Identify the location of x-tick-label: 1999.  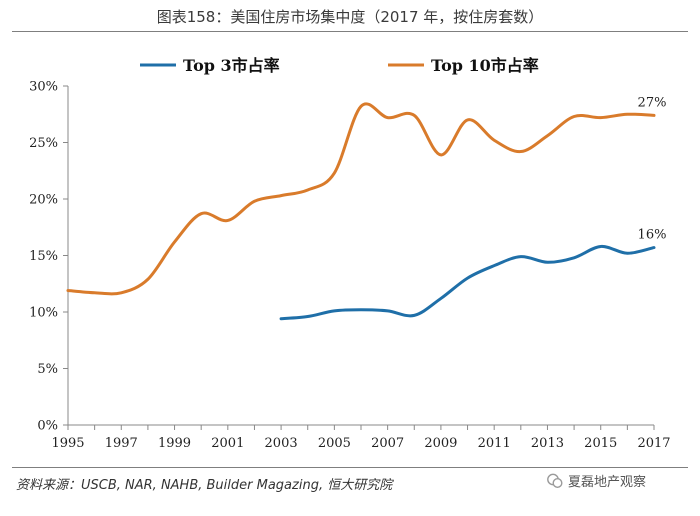
(174, 443).